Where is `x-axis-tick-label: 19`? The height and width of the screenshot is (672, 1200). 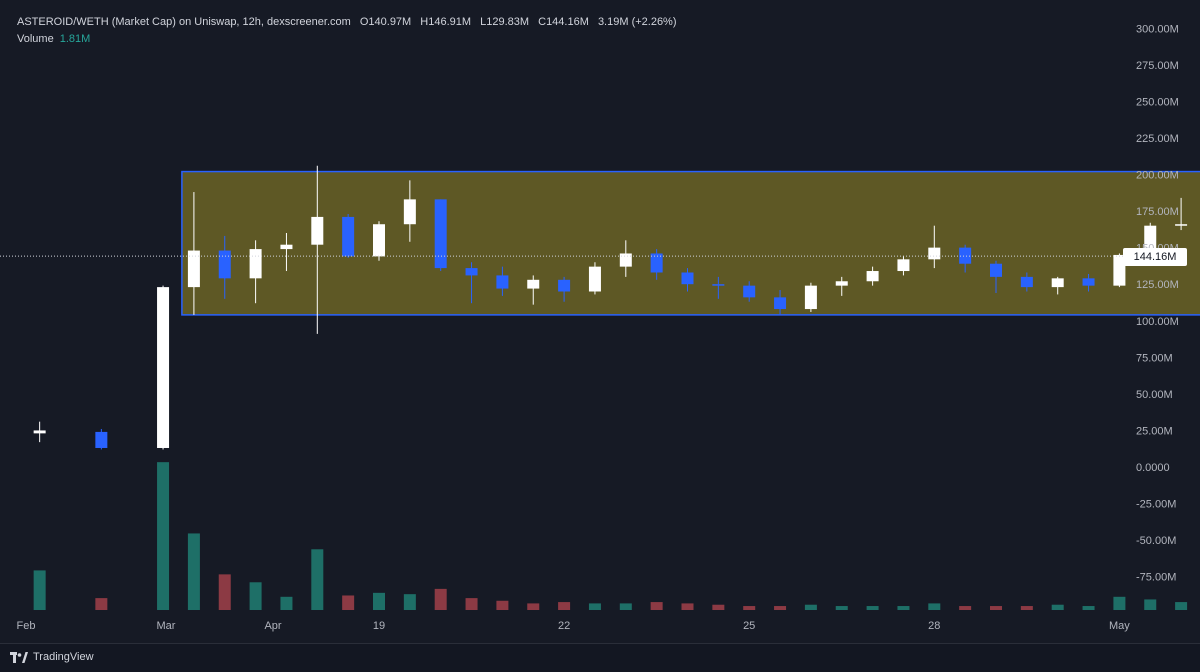
x-axis-tick-label: 19 is located at coordinates (379, 626).